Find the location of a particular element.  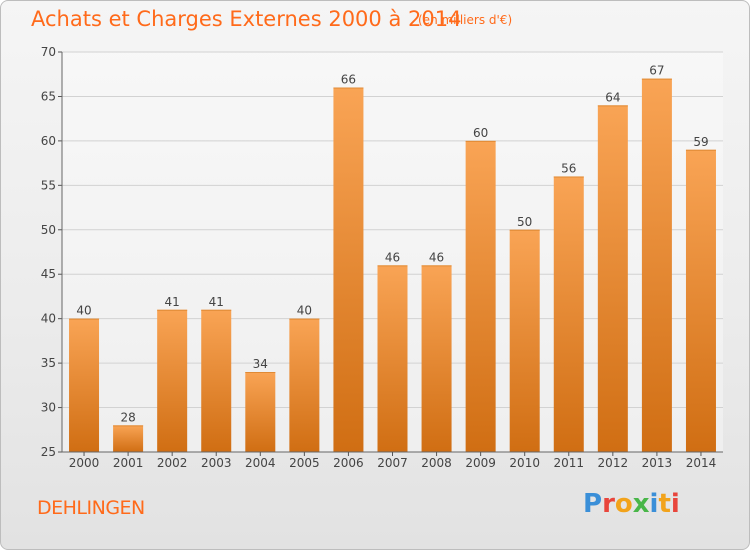

x-tick-label: 2002 is located at coordinates (172, 463).